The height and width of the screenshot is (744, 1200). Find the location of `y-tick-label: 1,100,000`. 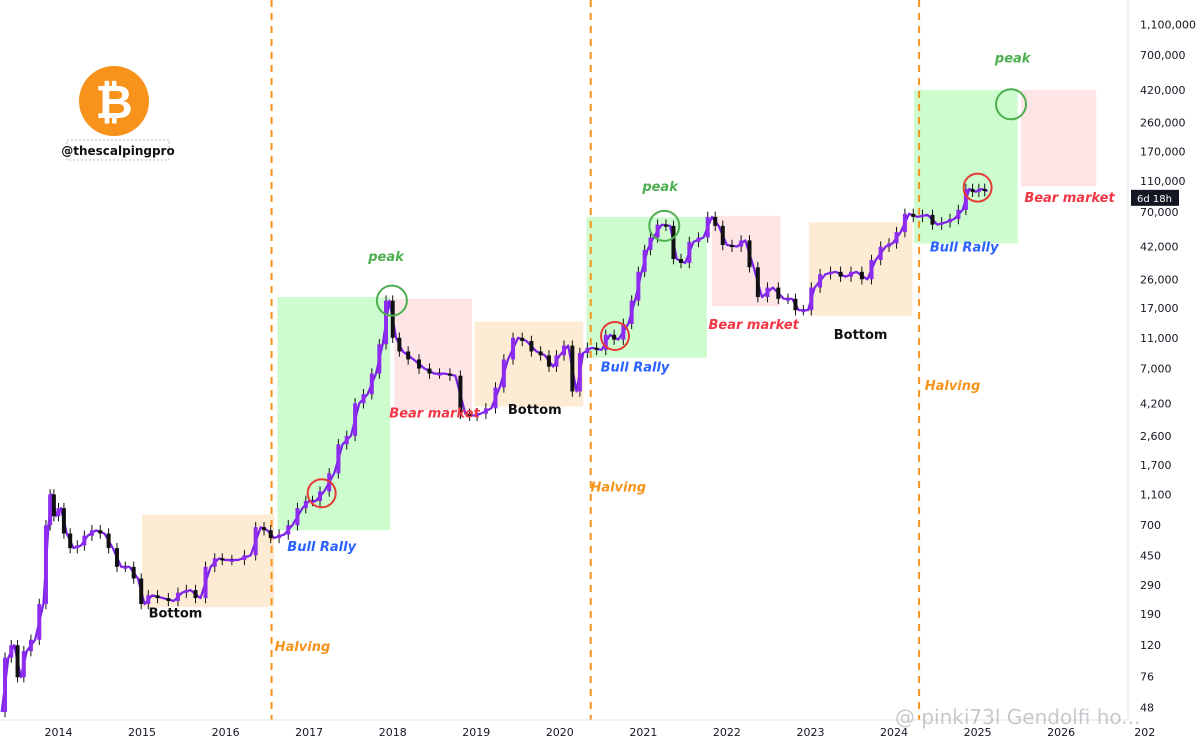

y-tick-label: 1,100,000 is located at coordinates (1168, 24).